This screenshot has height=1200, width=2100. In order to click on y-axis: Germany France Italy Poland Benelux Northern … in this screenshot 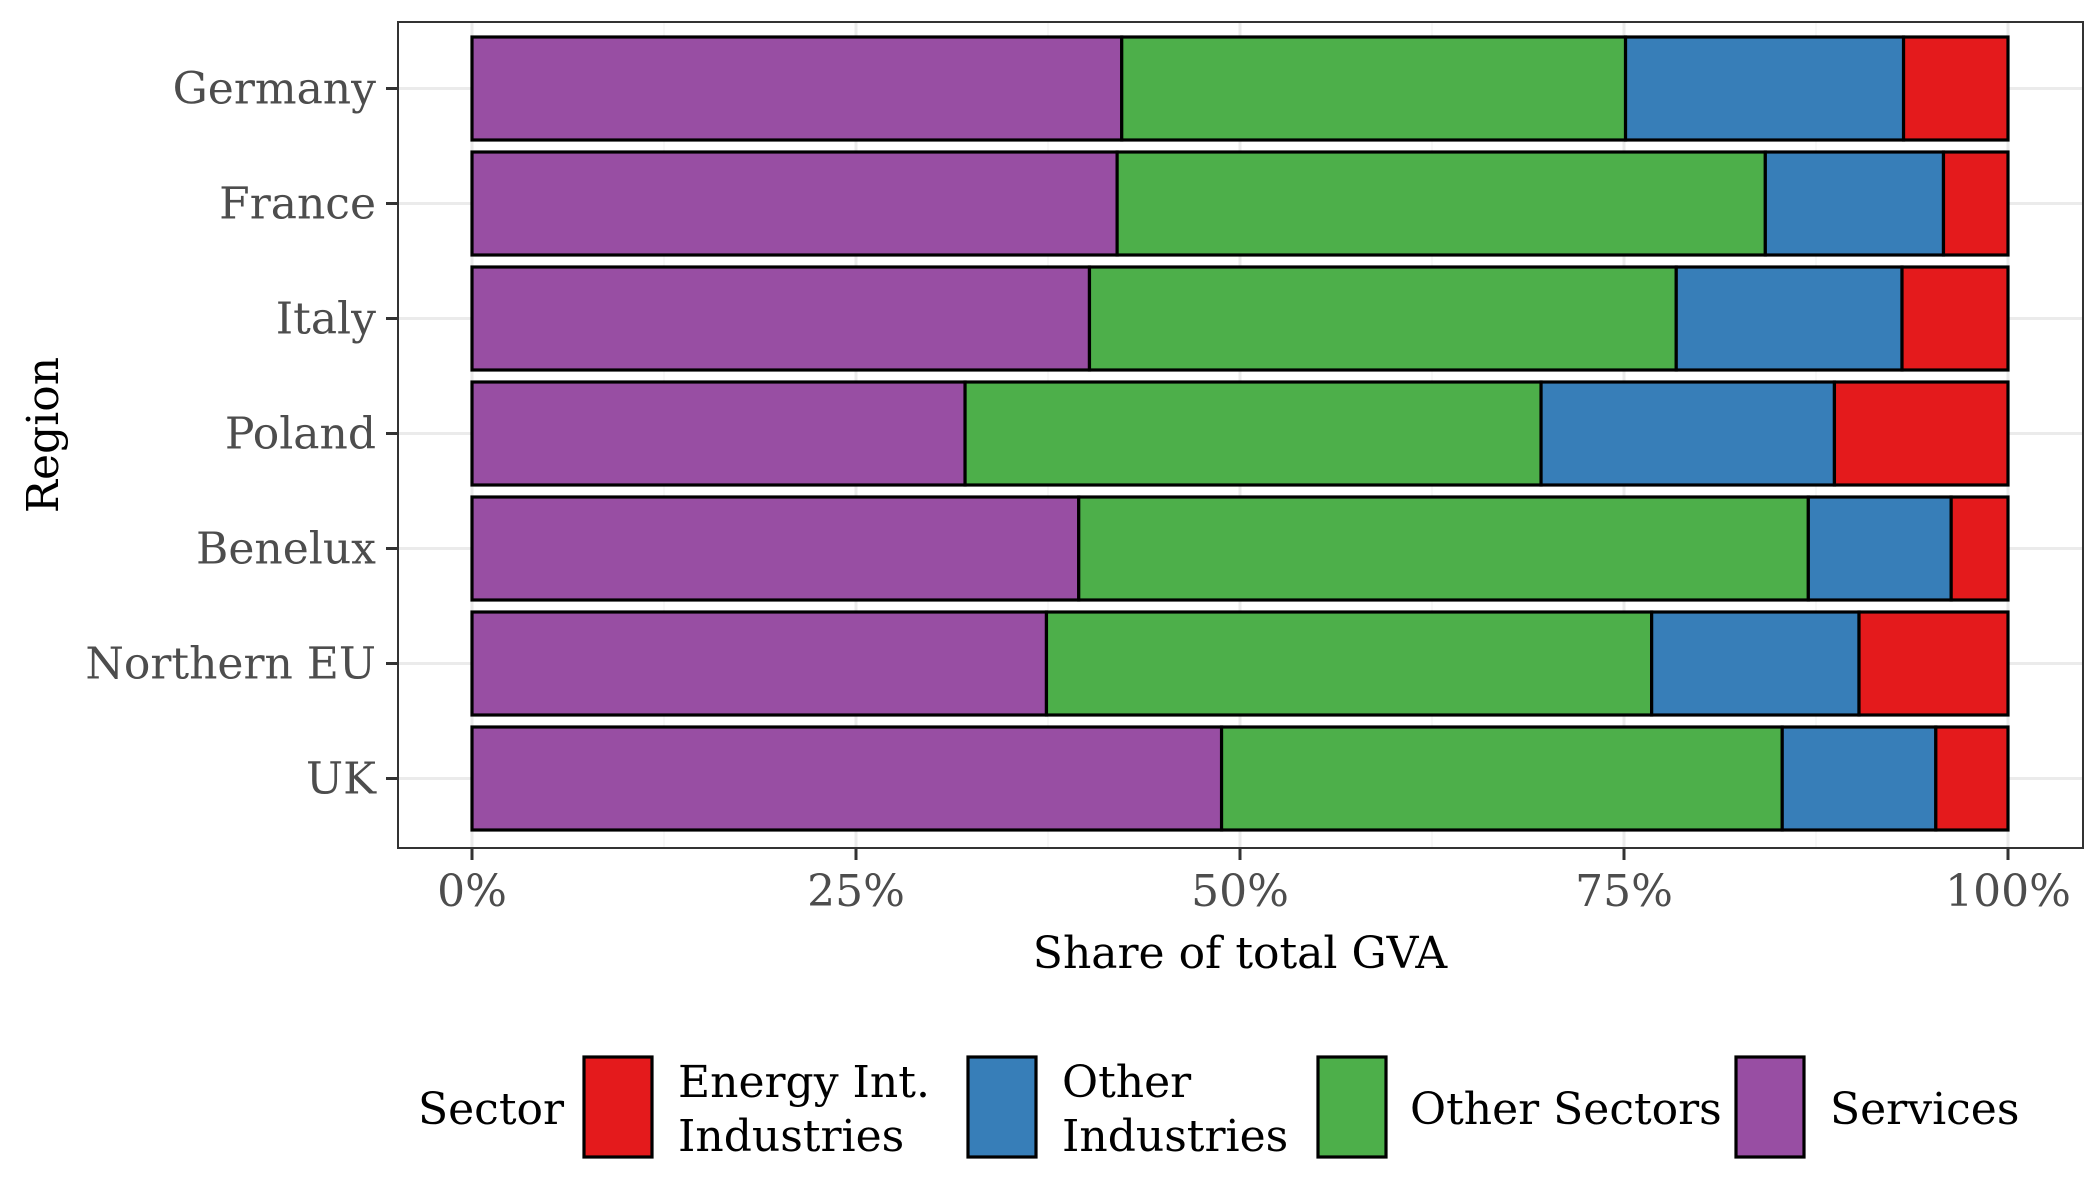, I will do `click(241, 434)`.